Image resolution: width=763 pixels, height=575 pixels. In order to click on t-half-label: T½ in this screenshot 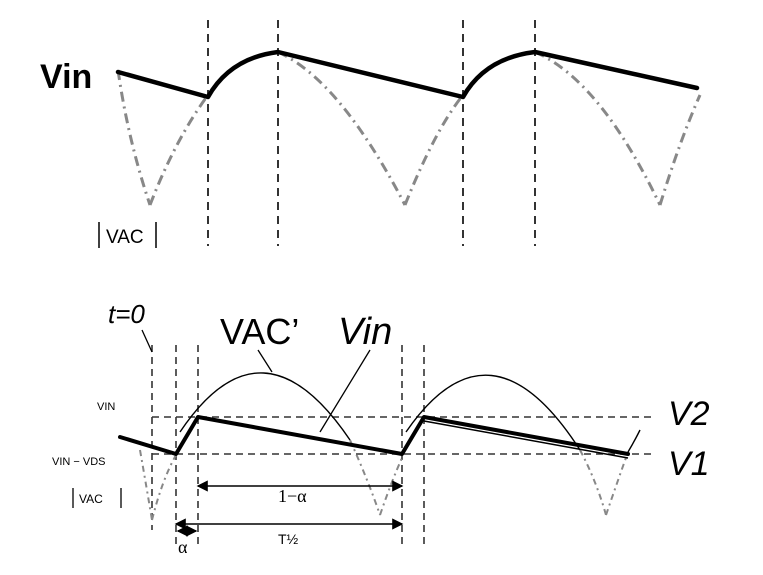, I will do `click(288, 539)`.